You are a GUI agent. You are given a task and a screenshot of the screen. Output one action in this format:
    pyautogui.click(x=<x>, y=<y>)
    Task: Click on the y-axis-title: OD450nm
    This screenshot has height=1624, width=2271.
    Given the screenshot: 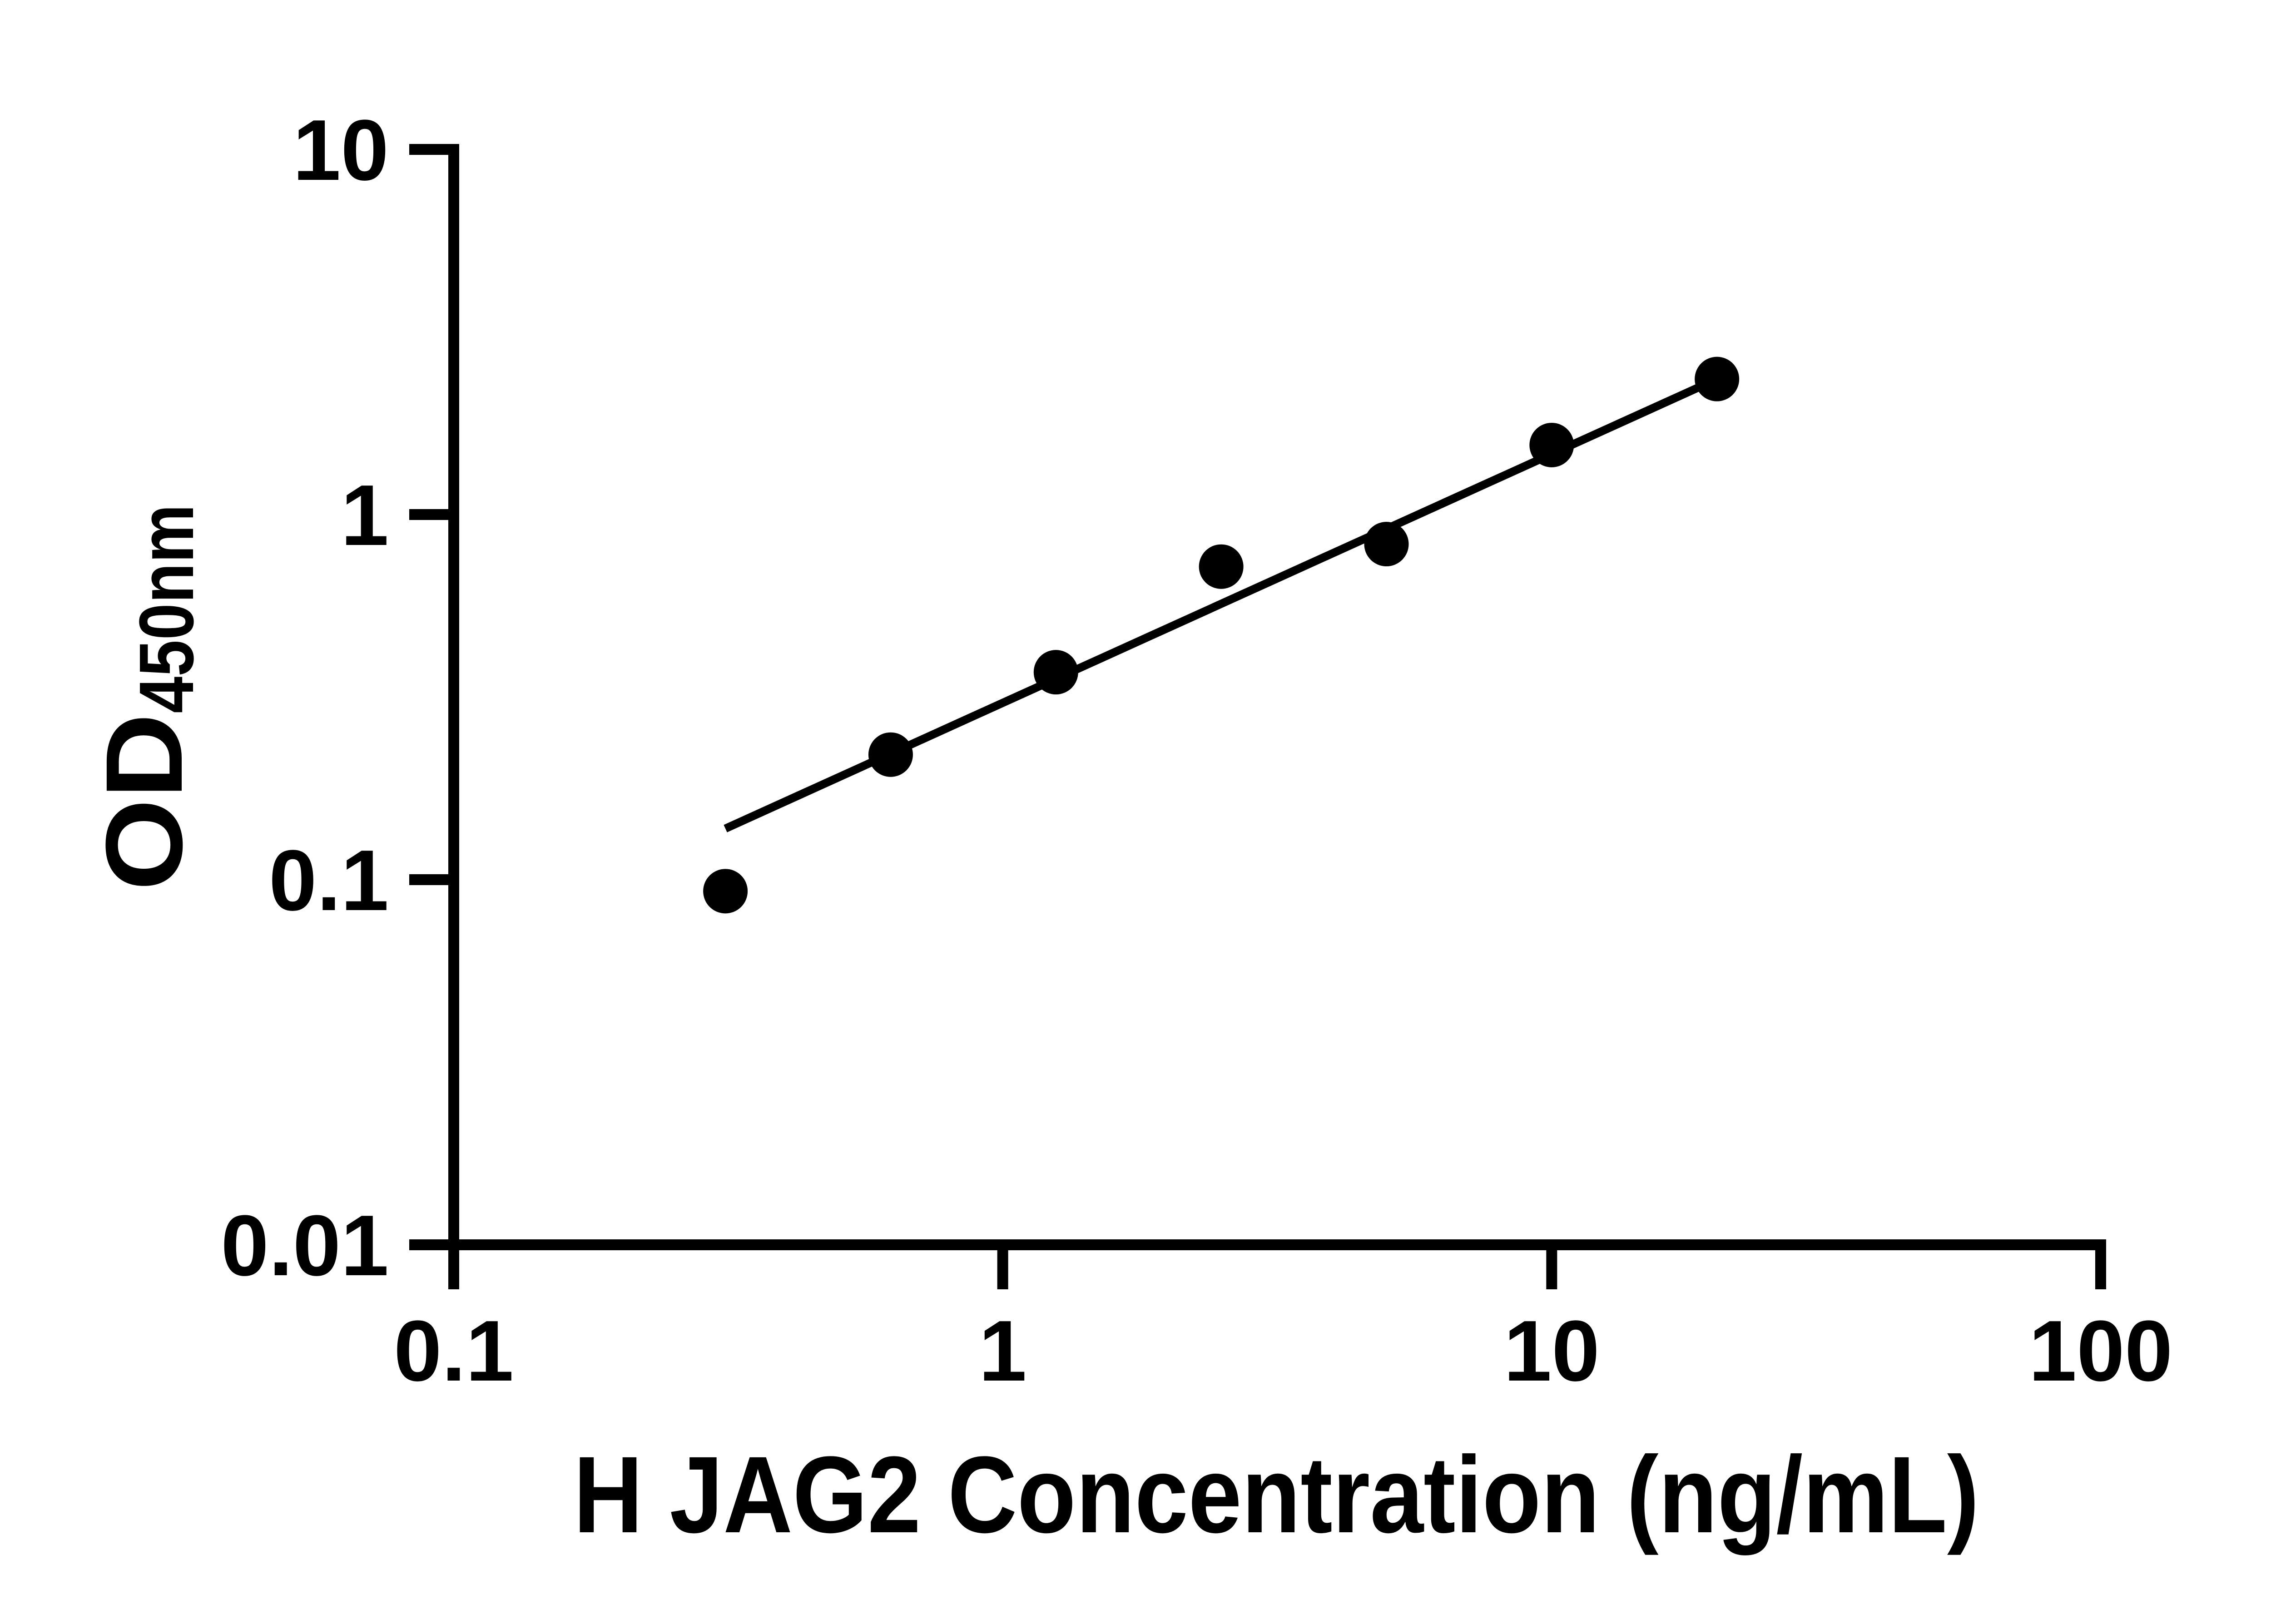 What is the action you would take?
    pyautogui.click(x=146, y=698)
    